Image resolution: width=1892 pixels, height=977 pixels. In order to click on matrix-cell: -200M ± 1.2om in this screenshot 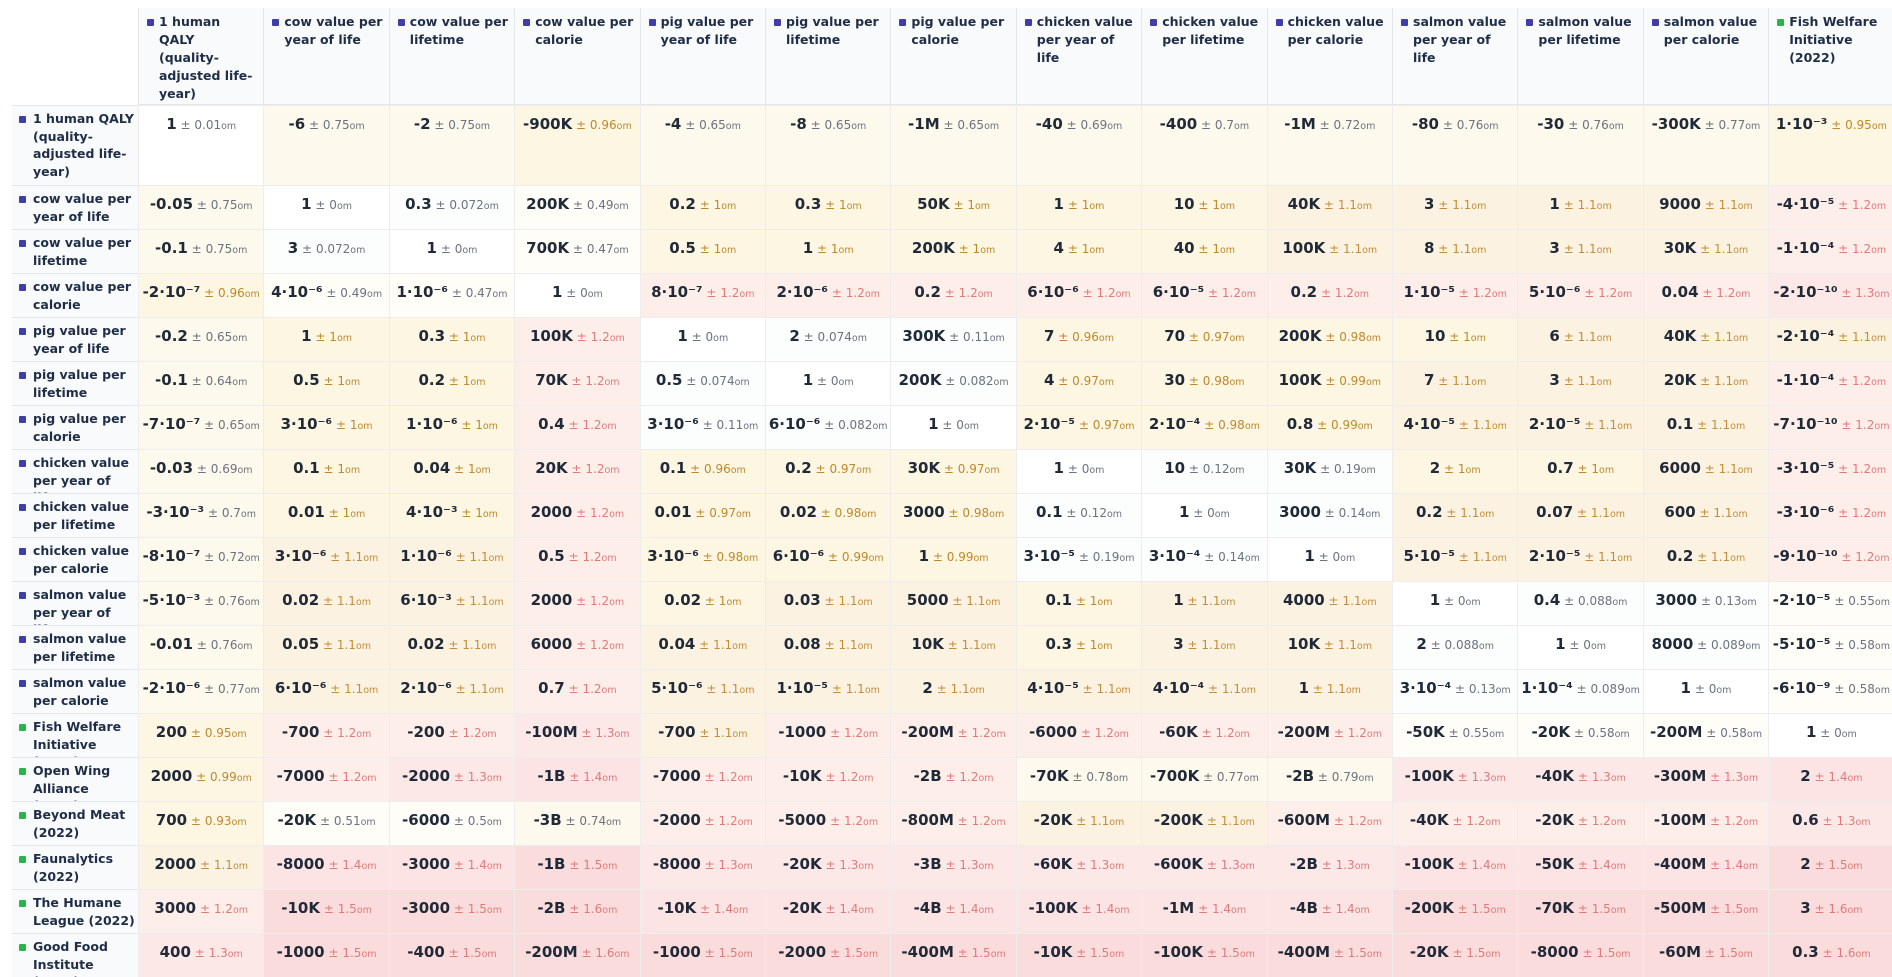, I will do `click(1329, 735)`.